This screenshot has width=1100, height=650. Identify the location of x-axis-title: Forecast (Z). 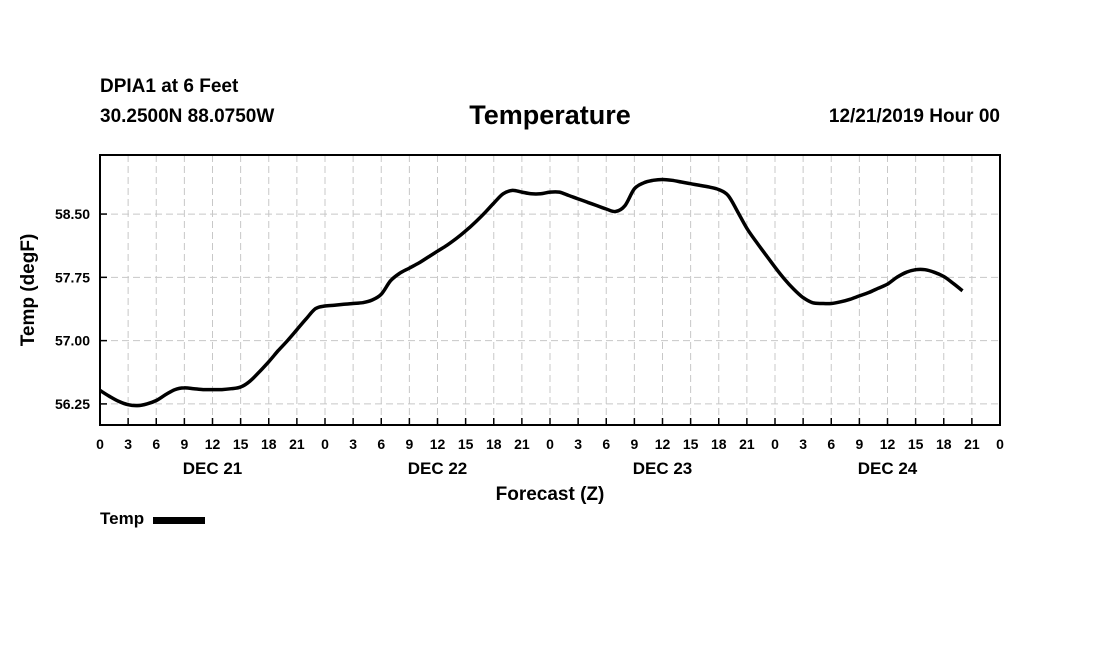
(550, 494).